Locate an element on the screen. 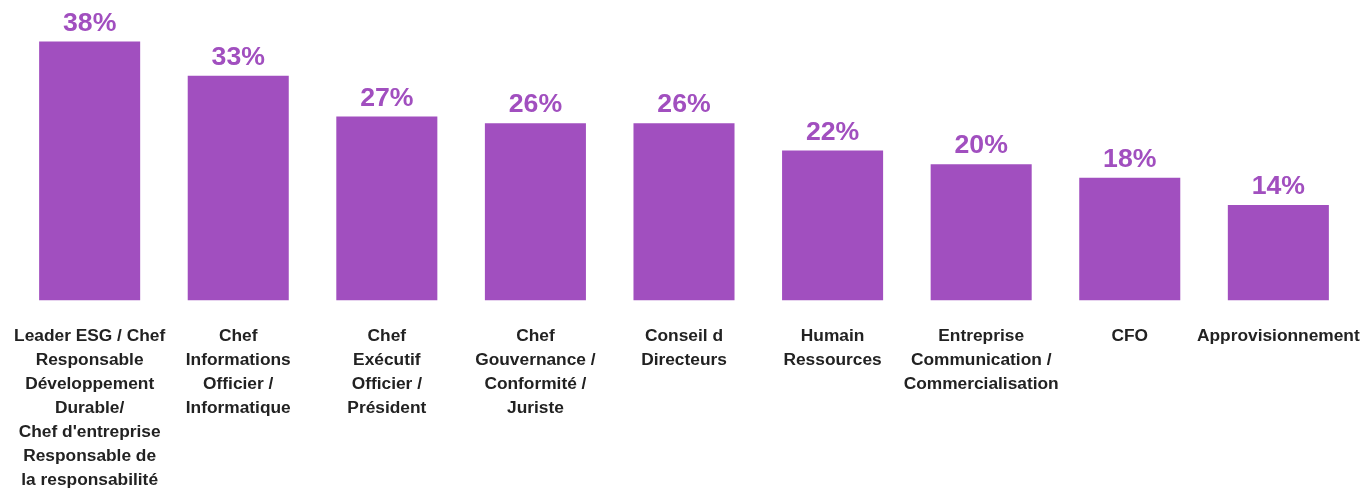 This screenshot has height=491, width=1367. x-tick-label: Chef Gouvernance / Conformité / Juriste is located at coordinates (535, 370).